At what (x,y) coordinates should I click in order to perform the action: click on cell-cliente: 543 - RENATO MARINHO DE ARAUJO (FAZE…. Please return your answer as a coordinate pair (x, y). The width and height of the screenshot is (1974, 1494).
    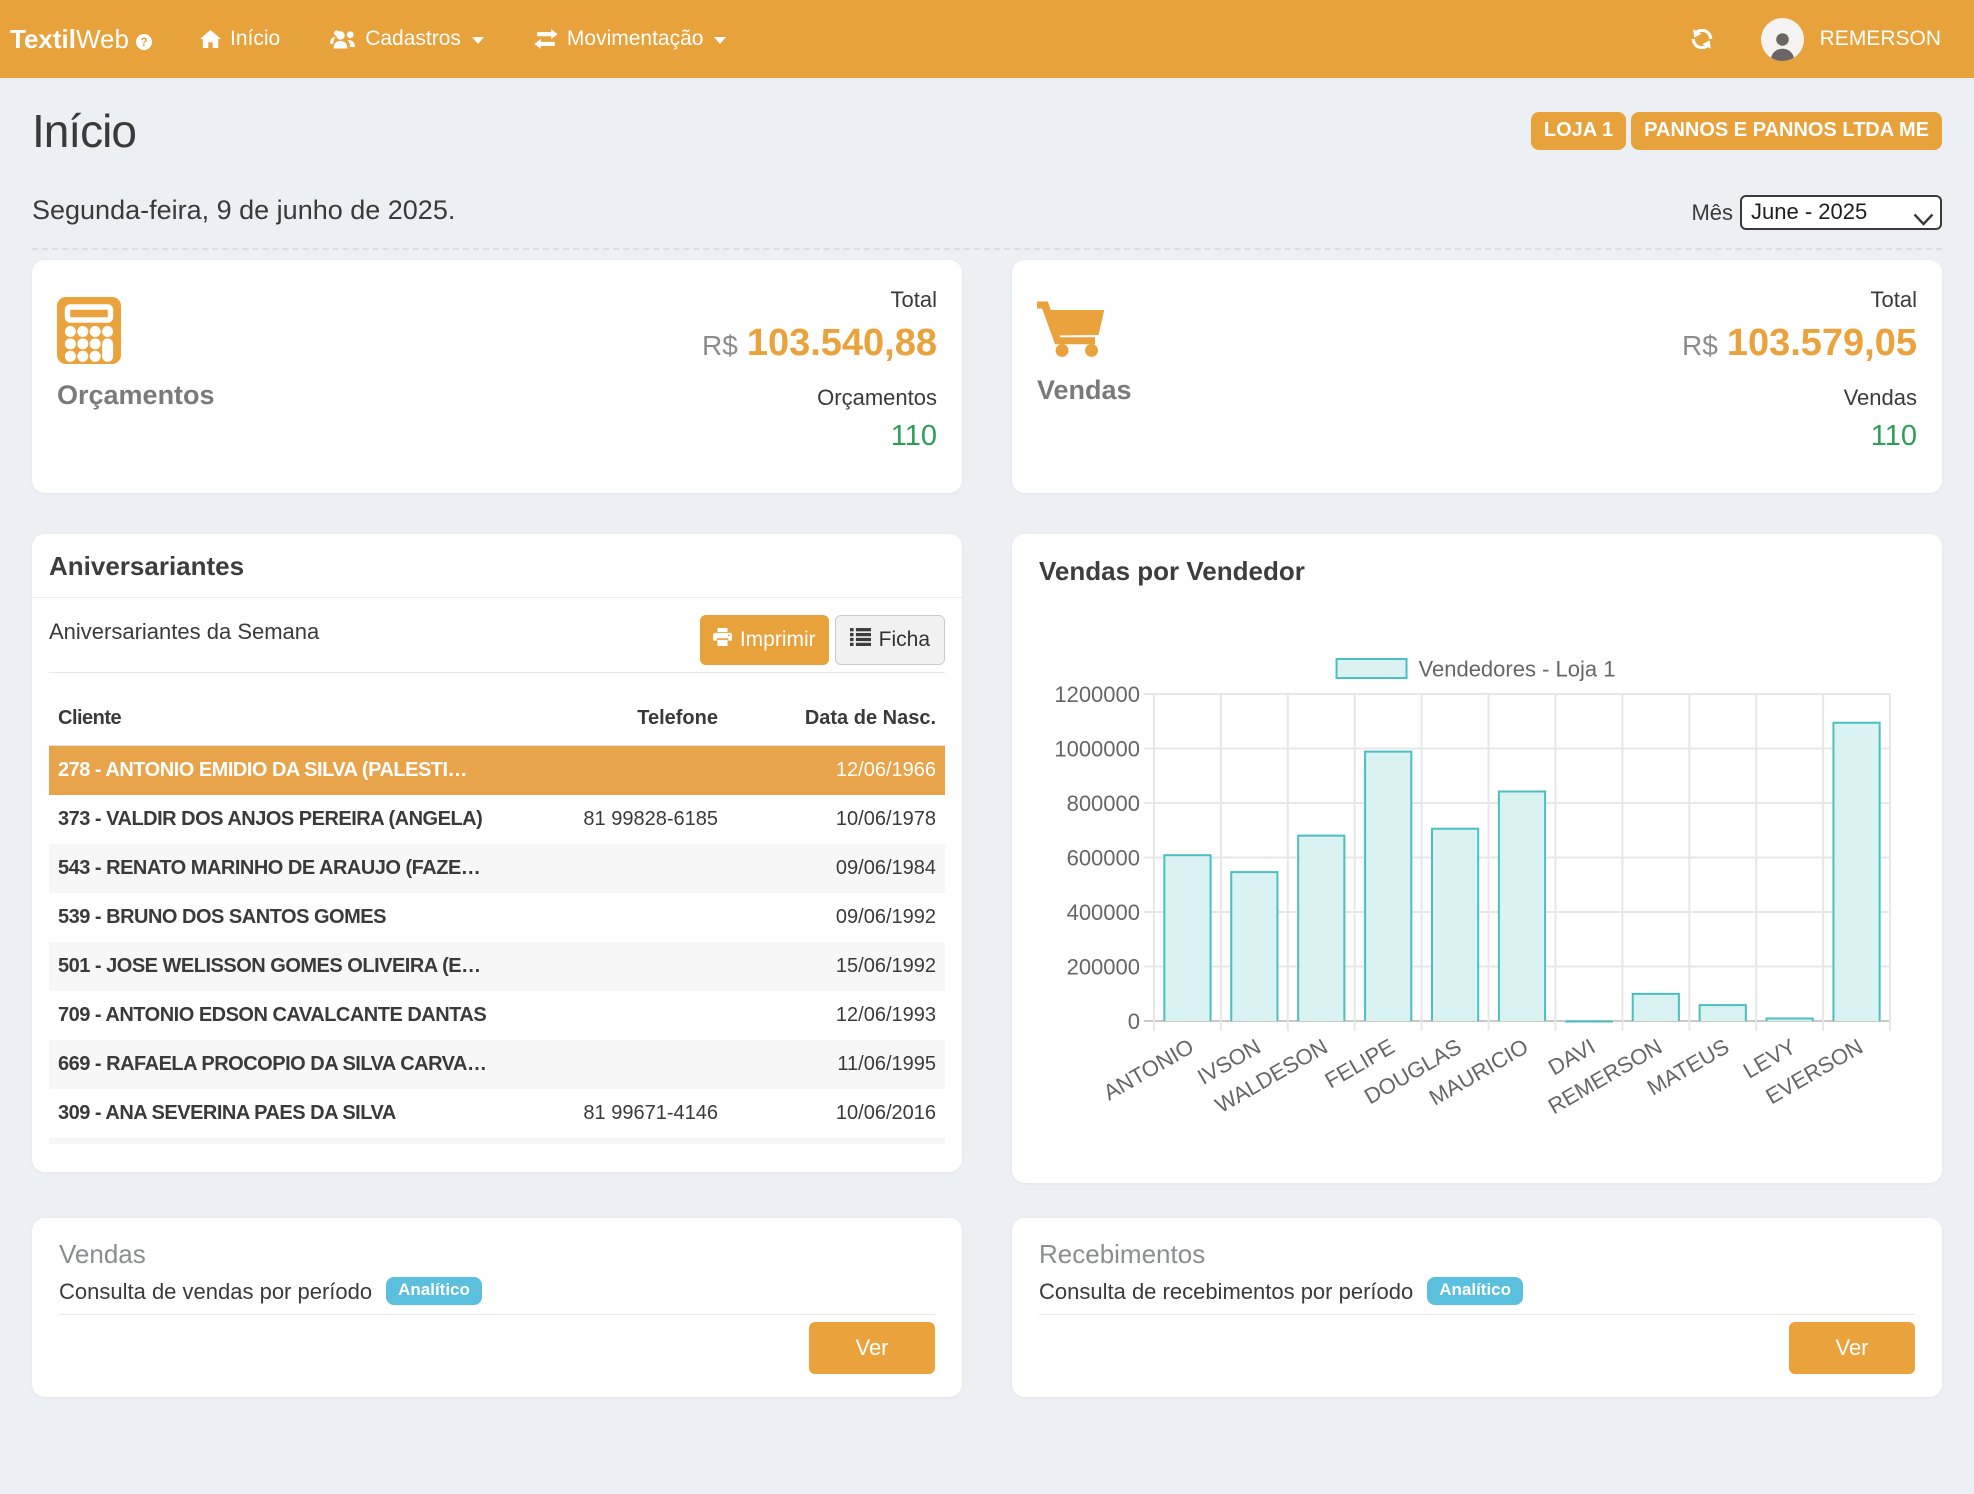
    Looking at the image, I should click on (269, 868).